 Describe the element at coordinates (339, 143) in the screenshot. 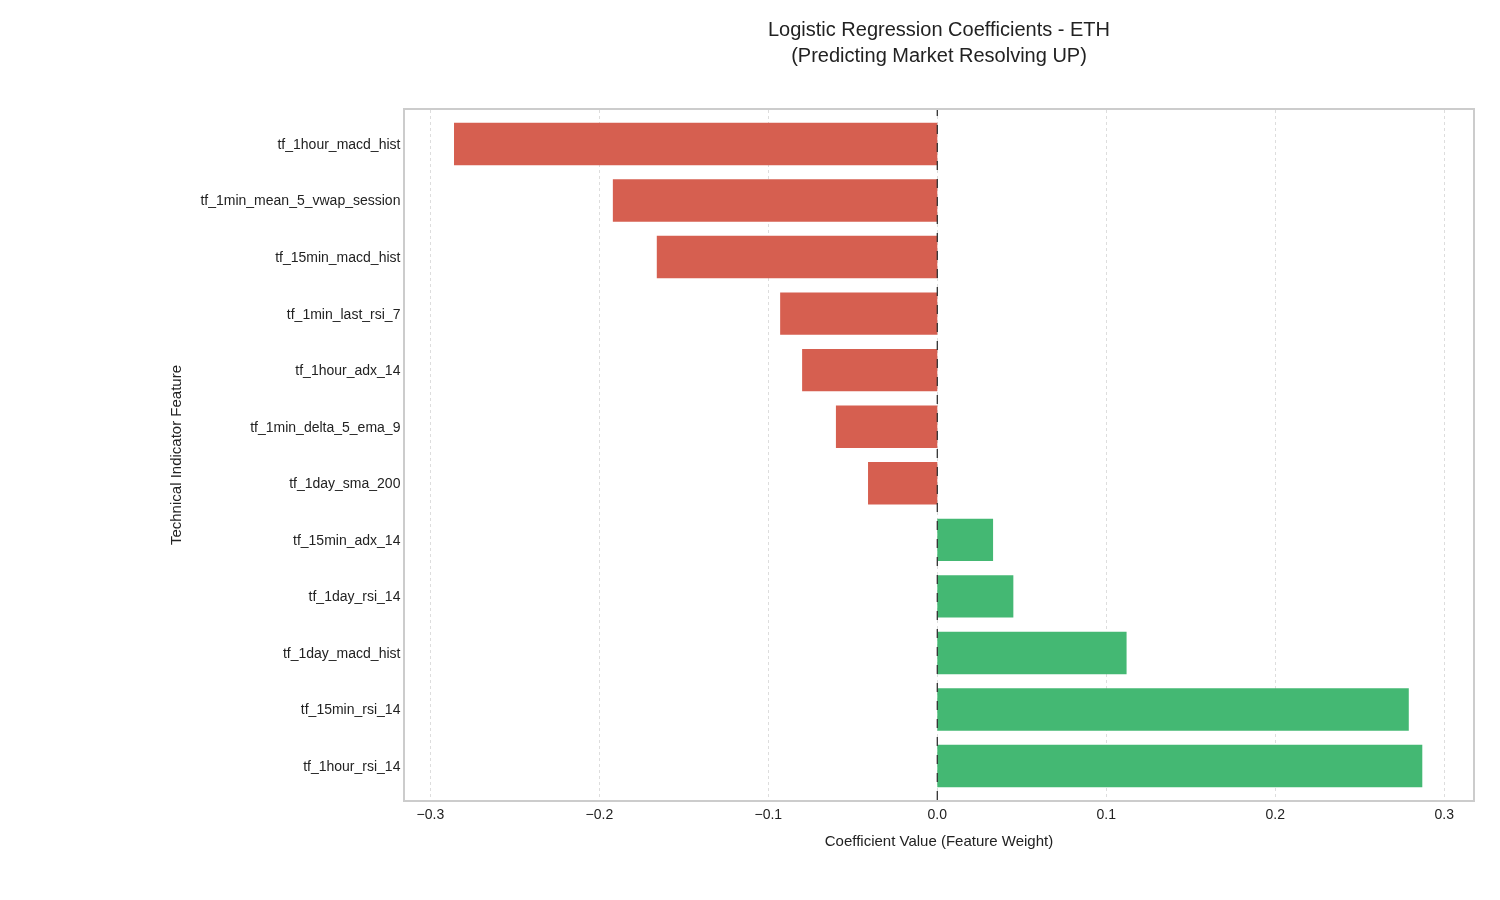

I see `y-tick-label: tf_1hour_macd_hist` at that location.